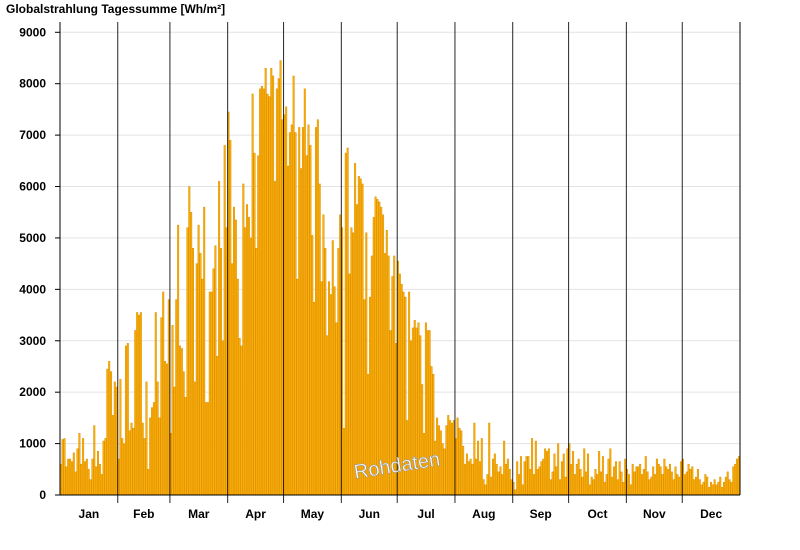  Describe the element at coordinates (654, 514) in the screenshot. I see `x-month-label: Nov` at that location.